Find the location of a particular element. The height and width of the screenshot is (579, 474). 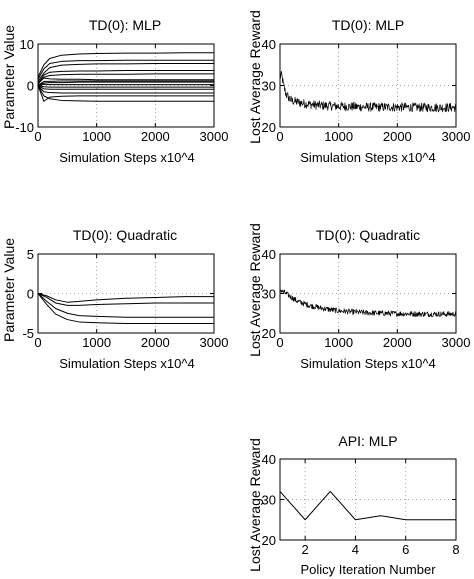

x-tick-label: 4 is located at coordinates (355, 549).